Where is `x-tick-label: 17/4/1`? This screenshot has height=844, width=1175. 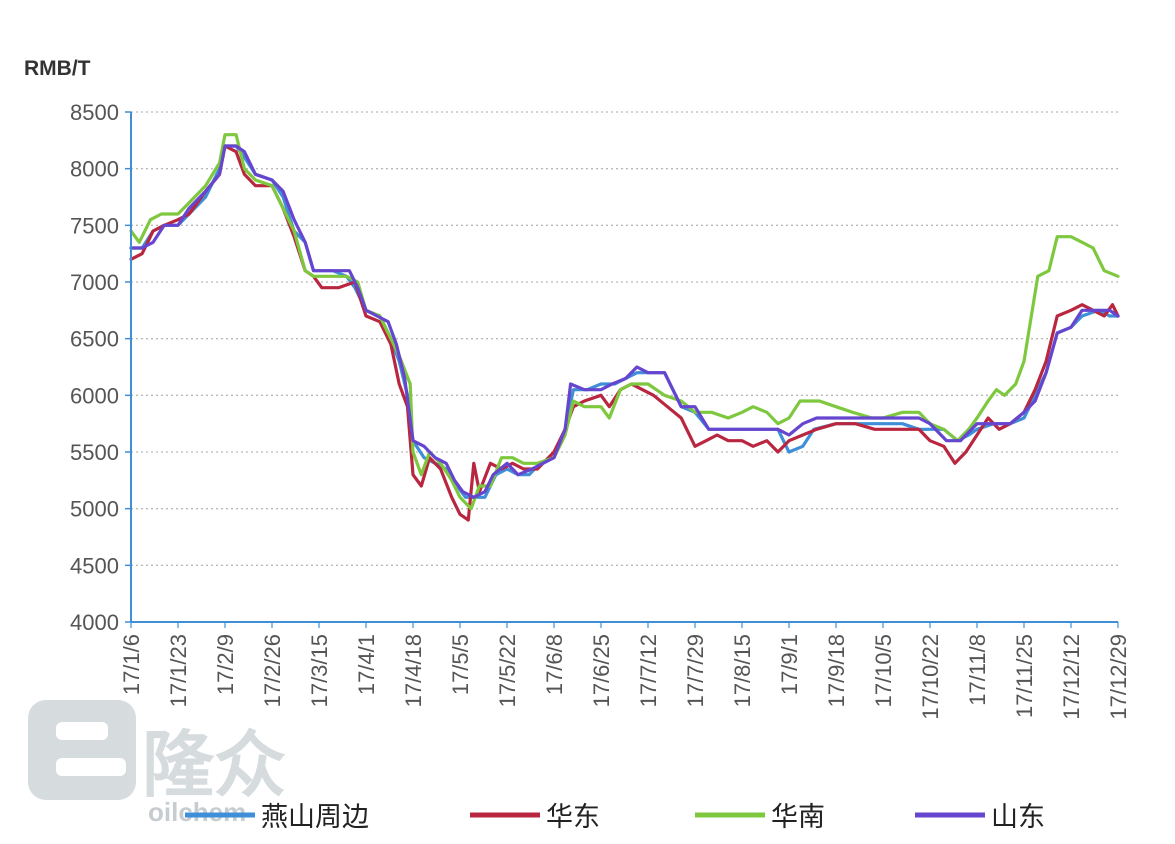 x-tick-label: 17/4/1 is located at coordinates (366, 664).